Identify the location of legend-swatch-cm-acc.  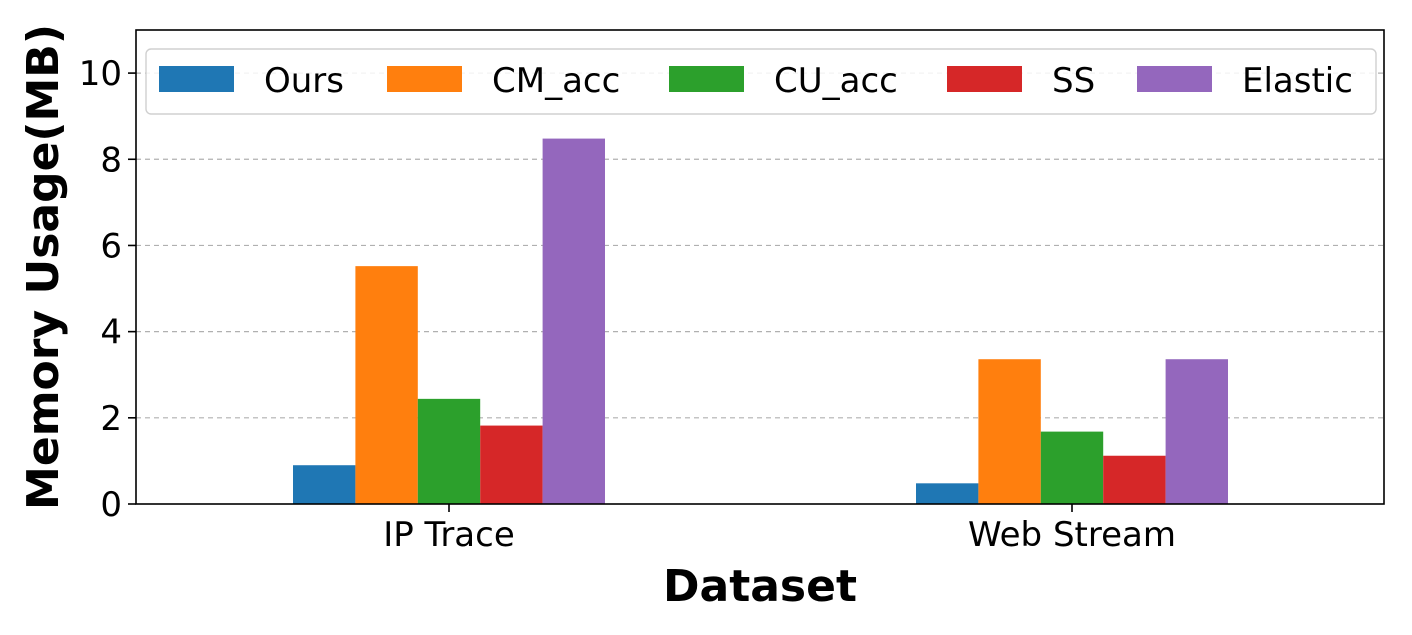
(424, 79).